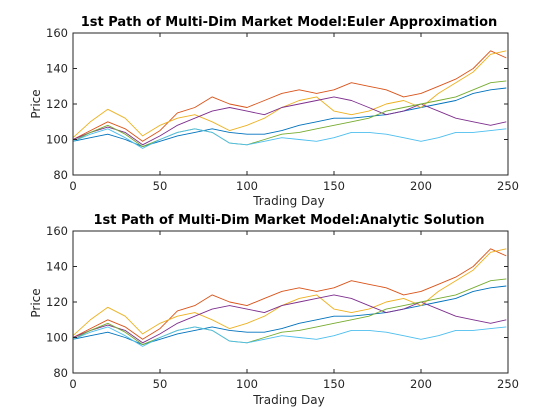  I want to click on bottom-y-tick-label: 80, so click(60, 373).